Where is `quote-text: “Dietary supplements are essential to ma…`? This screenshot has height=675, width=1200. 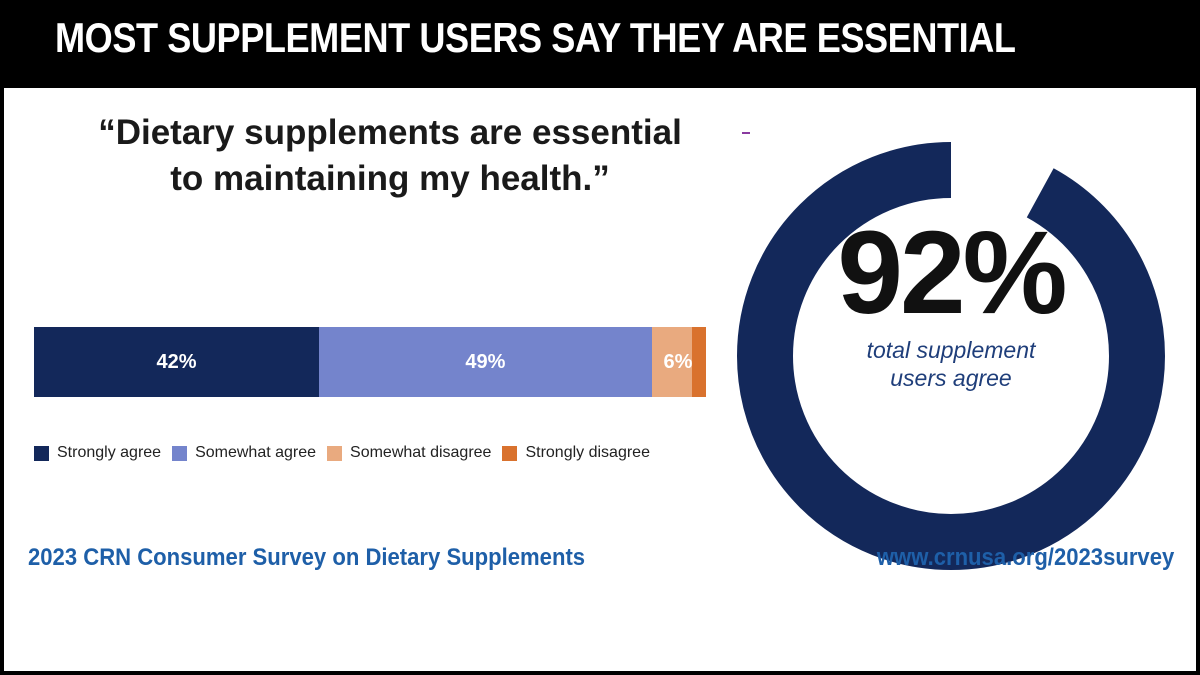
quote-text: “Dietary supplements are essential to ma… is located at coordinates (390, 156).